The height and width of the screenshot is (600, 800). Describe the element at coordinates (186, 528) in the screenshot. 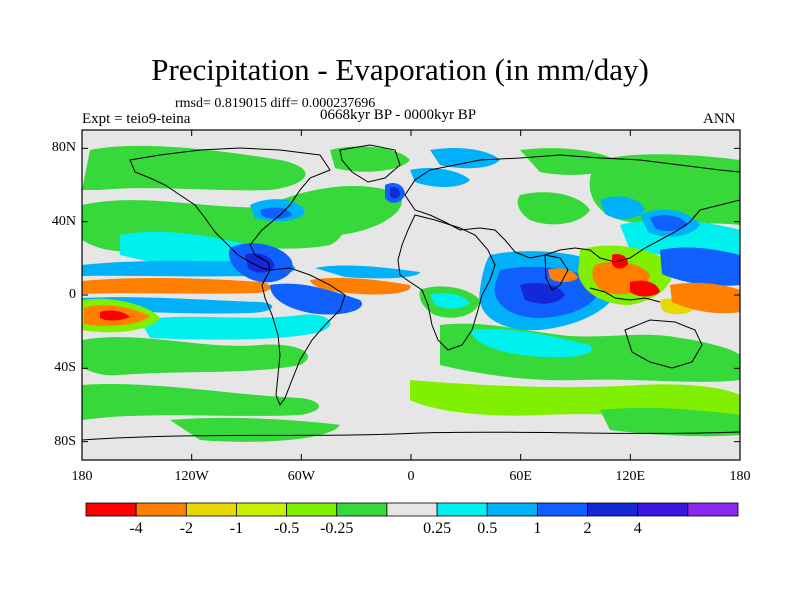

I see `colorbar-label: -2` at that location.